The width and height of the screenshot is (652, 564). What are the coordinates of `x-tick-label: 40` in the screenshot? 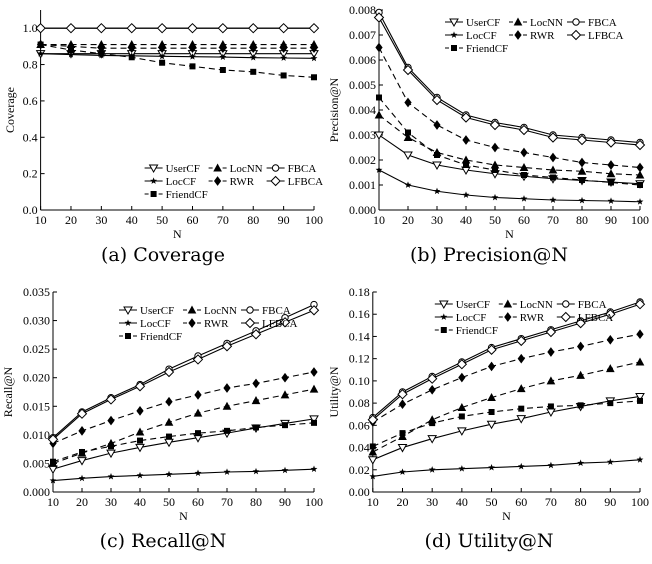 It's located at (462, 502).